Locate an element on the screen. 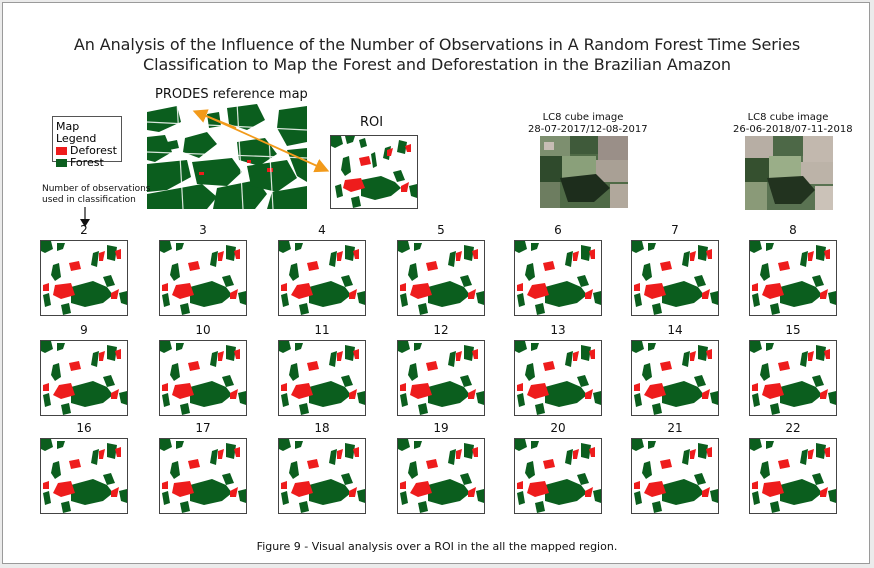  obs-count-label: 7 is located at coordinates (675, 230).